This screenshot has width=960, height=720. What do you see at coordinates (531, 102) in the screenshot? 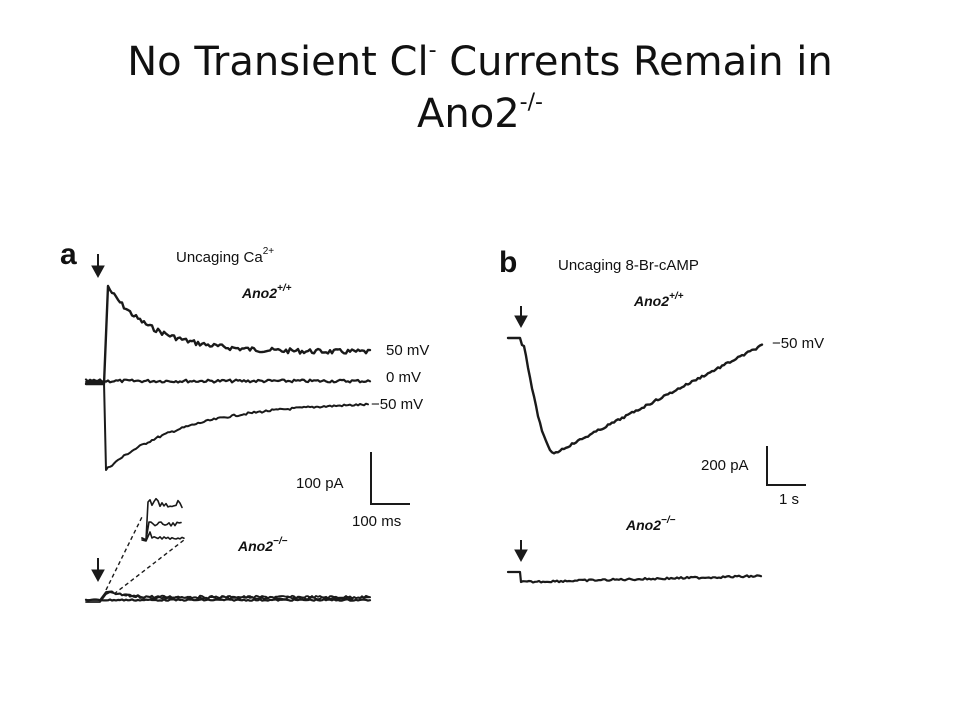
I see `title-superscript-2: -/-` at bounding box center [531, 102].